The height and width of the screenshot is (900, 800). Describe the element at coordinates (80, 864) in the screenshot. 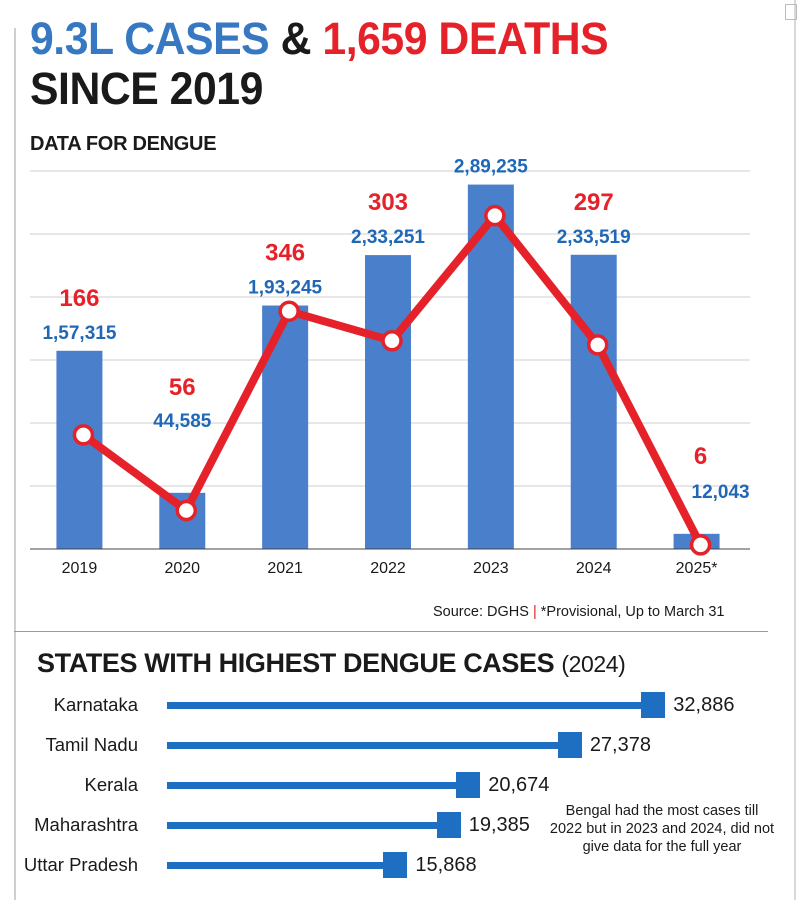

I see `state-label: Uttar Pradesh` at that location.